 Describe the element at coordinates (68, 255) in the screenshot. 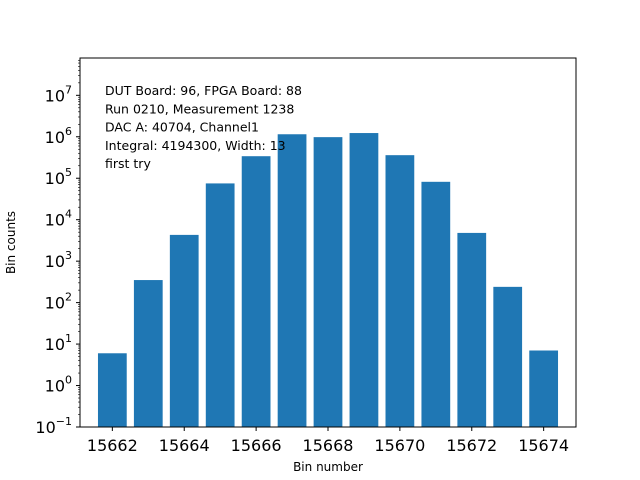

I see `y-tick-exponent: 3` at that location.